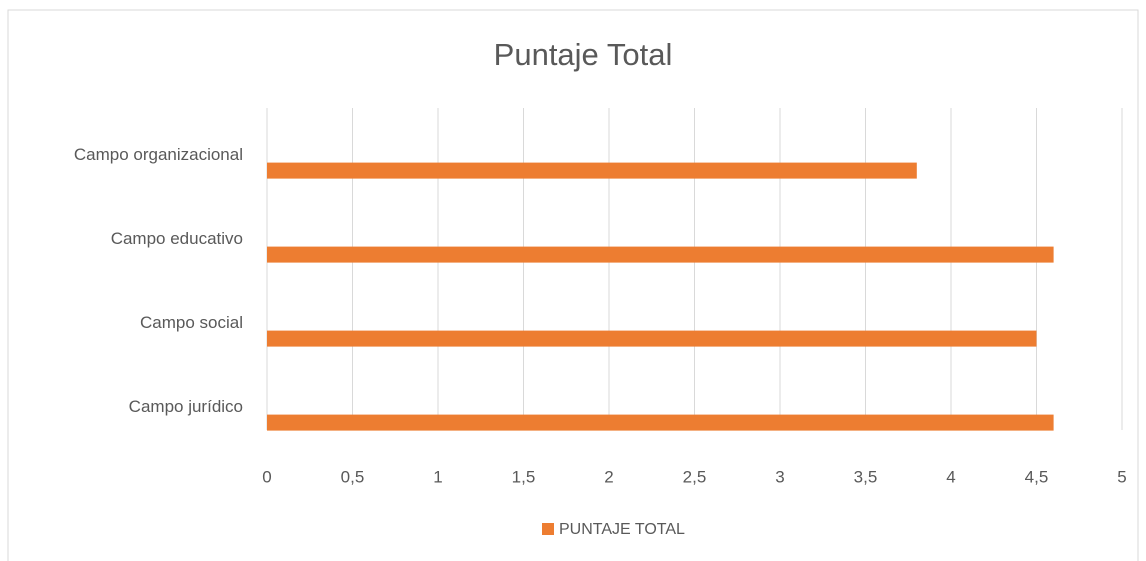 This screenshot has height=561, width=1146. What do you see at coordinates (186, 406) in the screenshot?
I see `y-tick-label: Campo jurídico` at bounding box center [186, 406].